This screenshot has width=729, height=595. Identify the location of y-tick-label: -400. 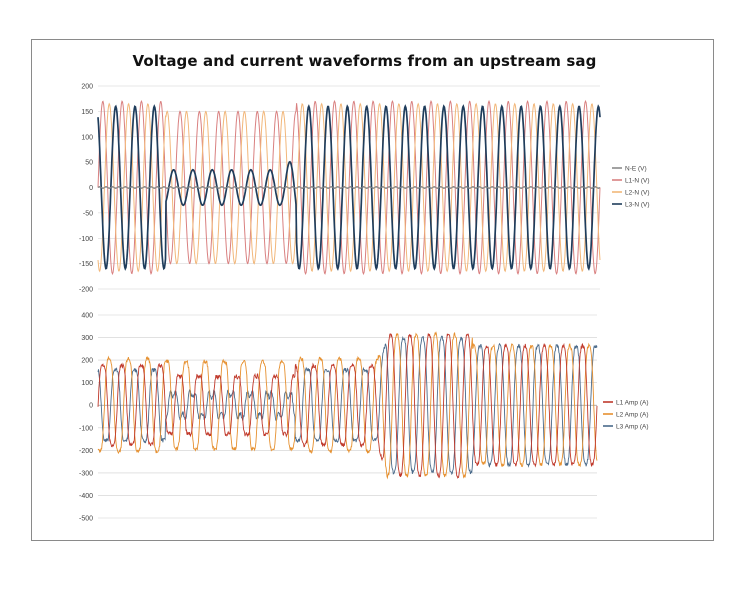
(86, 496).